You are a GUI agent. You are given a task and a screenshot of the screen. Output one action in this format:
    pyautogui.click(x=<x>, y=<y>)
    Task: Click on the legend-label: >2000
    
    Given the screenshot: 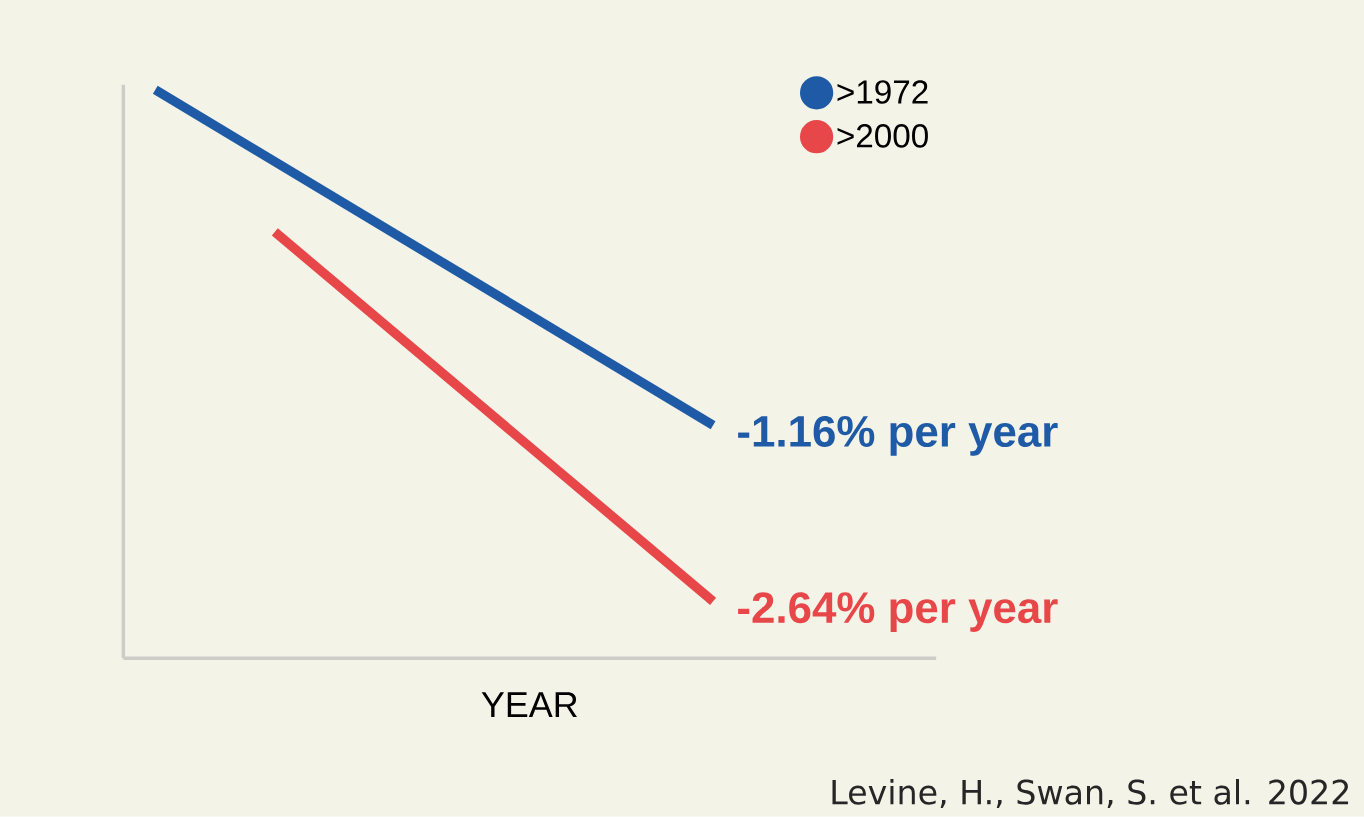 What is the action you would take?
    pyautogui.click(x=882, y=136)
    